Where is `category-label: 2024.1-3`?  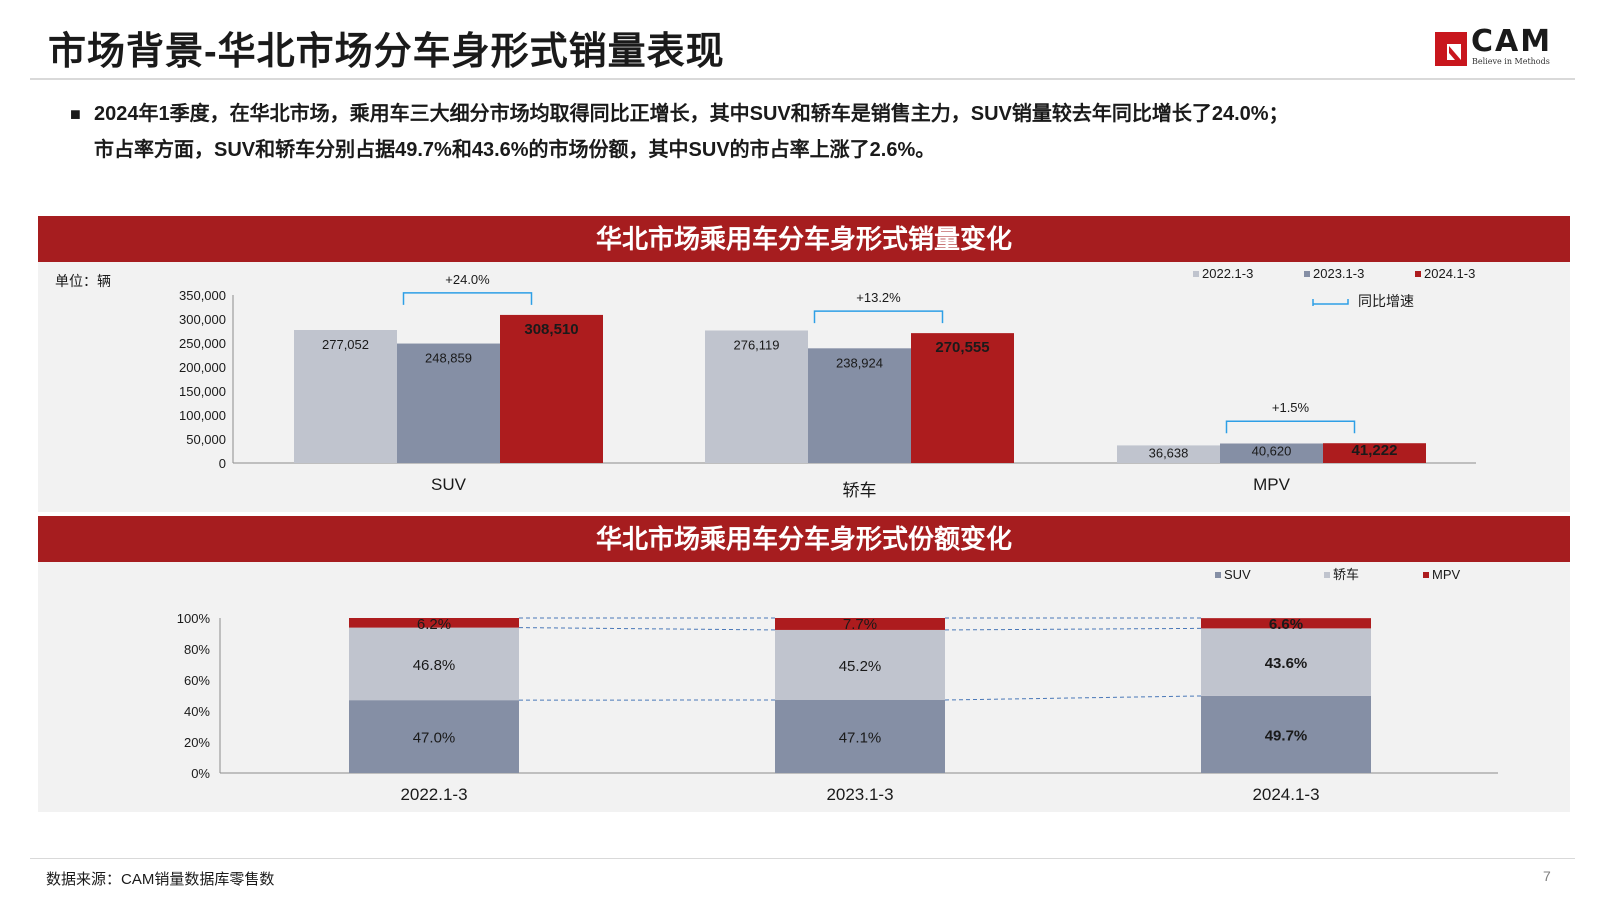
category-label: 2024.1-3 is located at coordinates (1285, 794).